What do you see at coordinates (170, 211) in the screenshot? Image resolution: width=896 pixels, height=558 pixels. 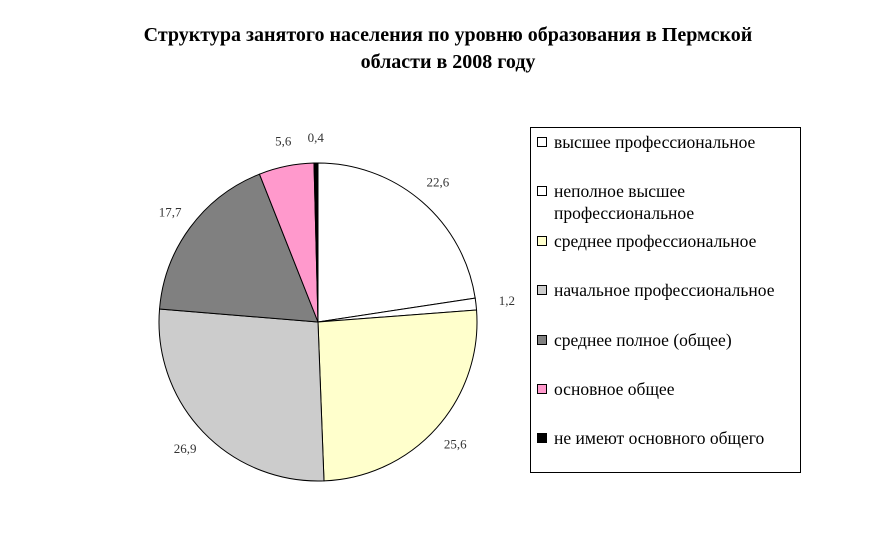 I see `data-label-secondary-general: 17,7` at bounding box center [170, 211].